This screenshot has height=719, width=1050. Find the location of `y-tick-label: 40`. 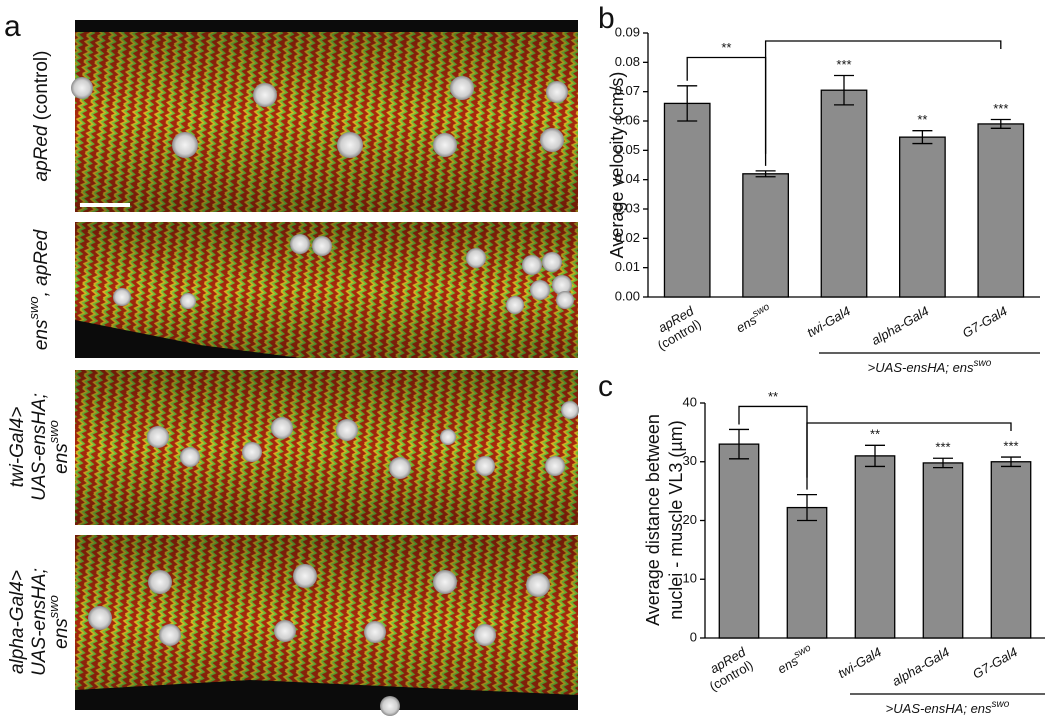

y-tick-label: 40 is located at coordinates (690, 401).